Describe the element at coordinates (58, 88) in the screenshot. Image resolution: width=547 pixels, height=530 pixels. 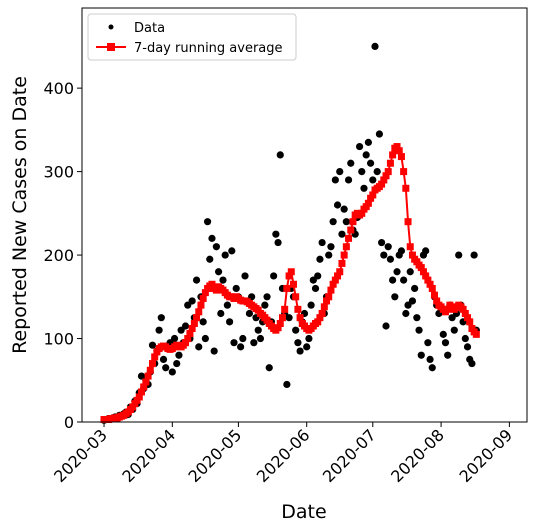
I see `y-tick-label: 400` at that location.